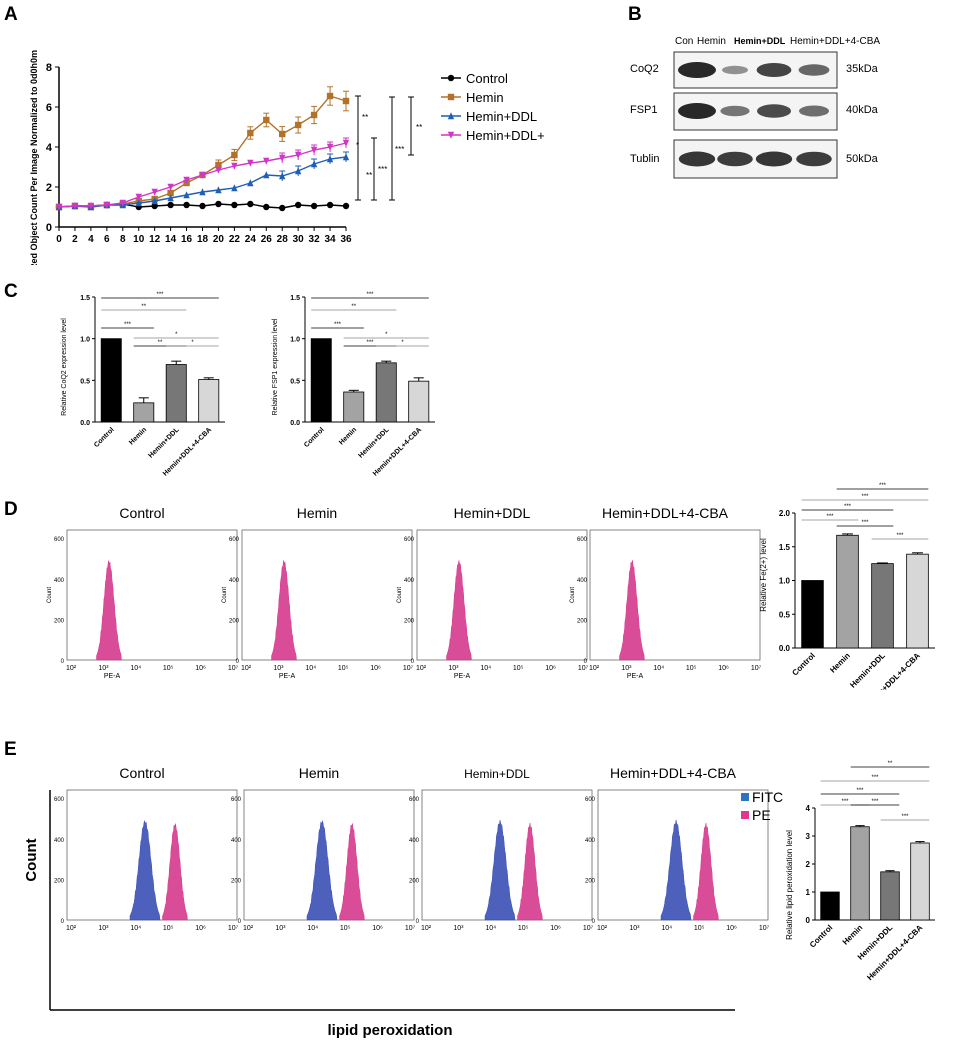 This screenshot has height=1043, width=969. Describe the element at coordinates (225, 595) in the screenshot. I see `flow-y-axis-label: Count` at that location.